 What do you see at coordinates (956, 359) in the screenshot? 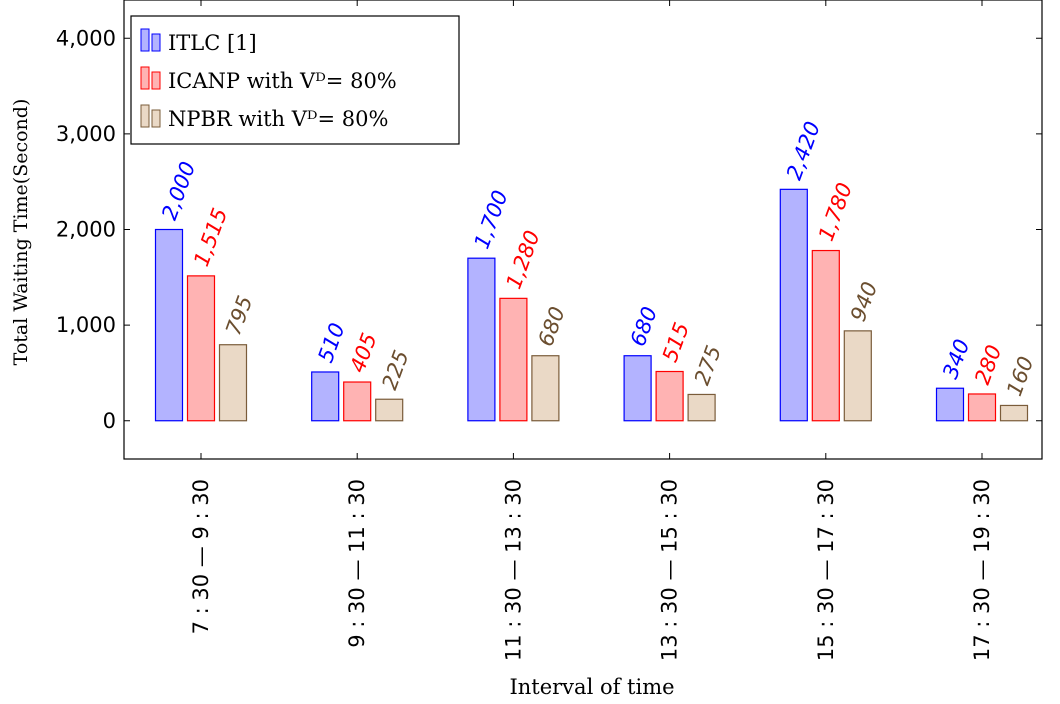
I see `bar-value-label: 340` at bounding box center [956, 359].